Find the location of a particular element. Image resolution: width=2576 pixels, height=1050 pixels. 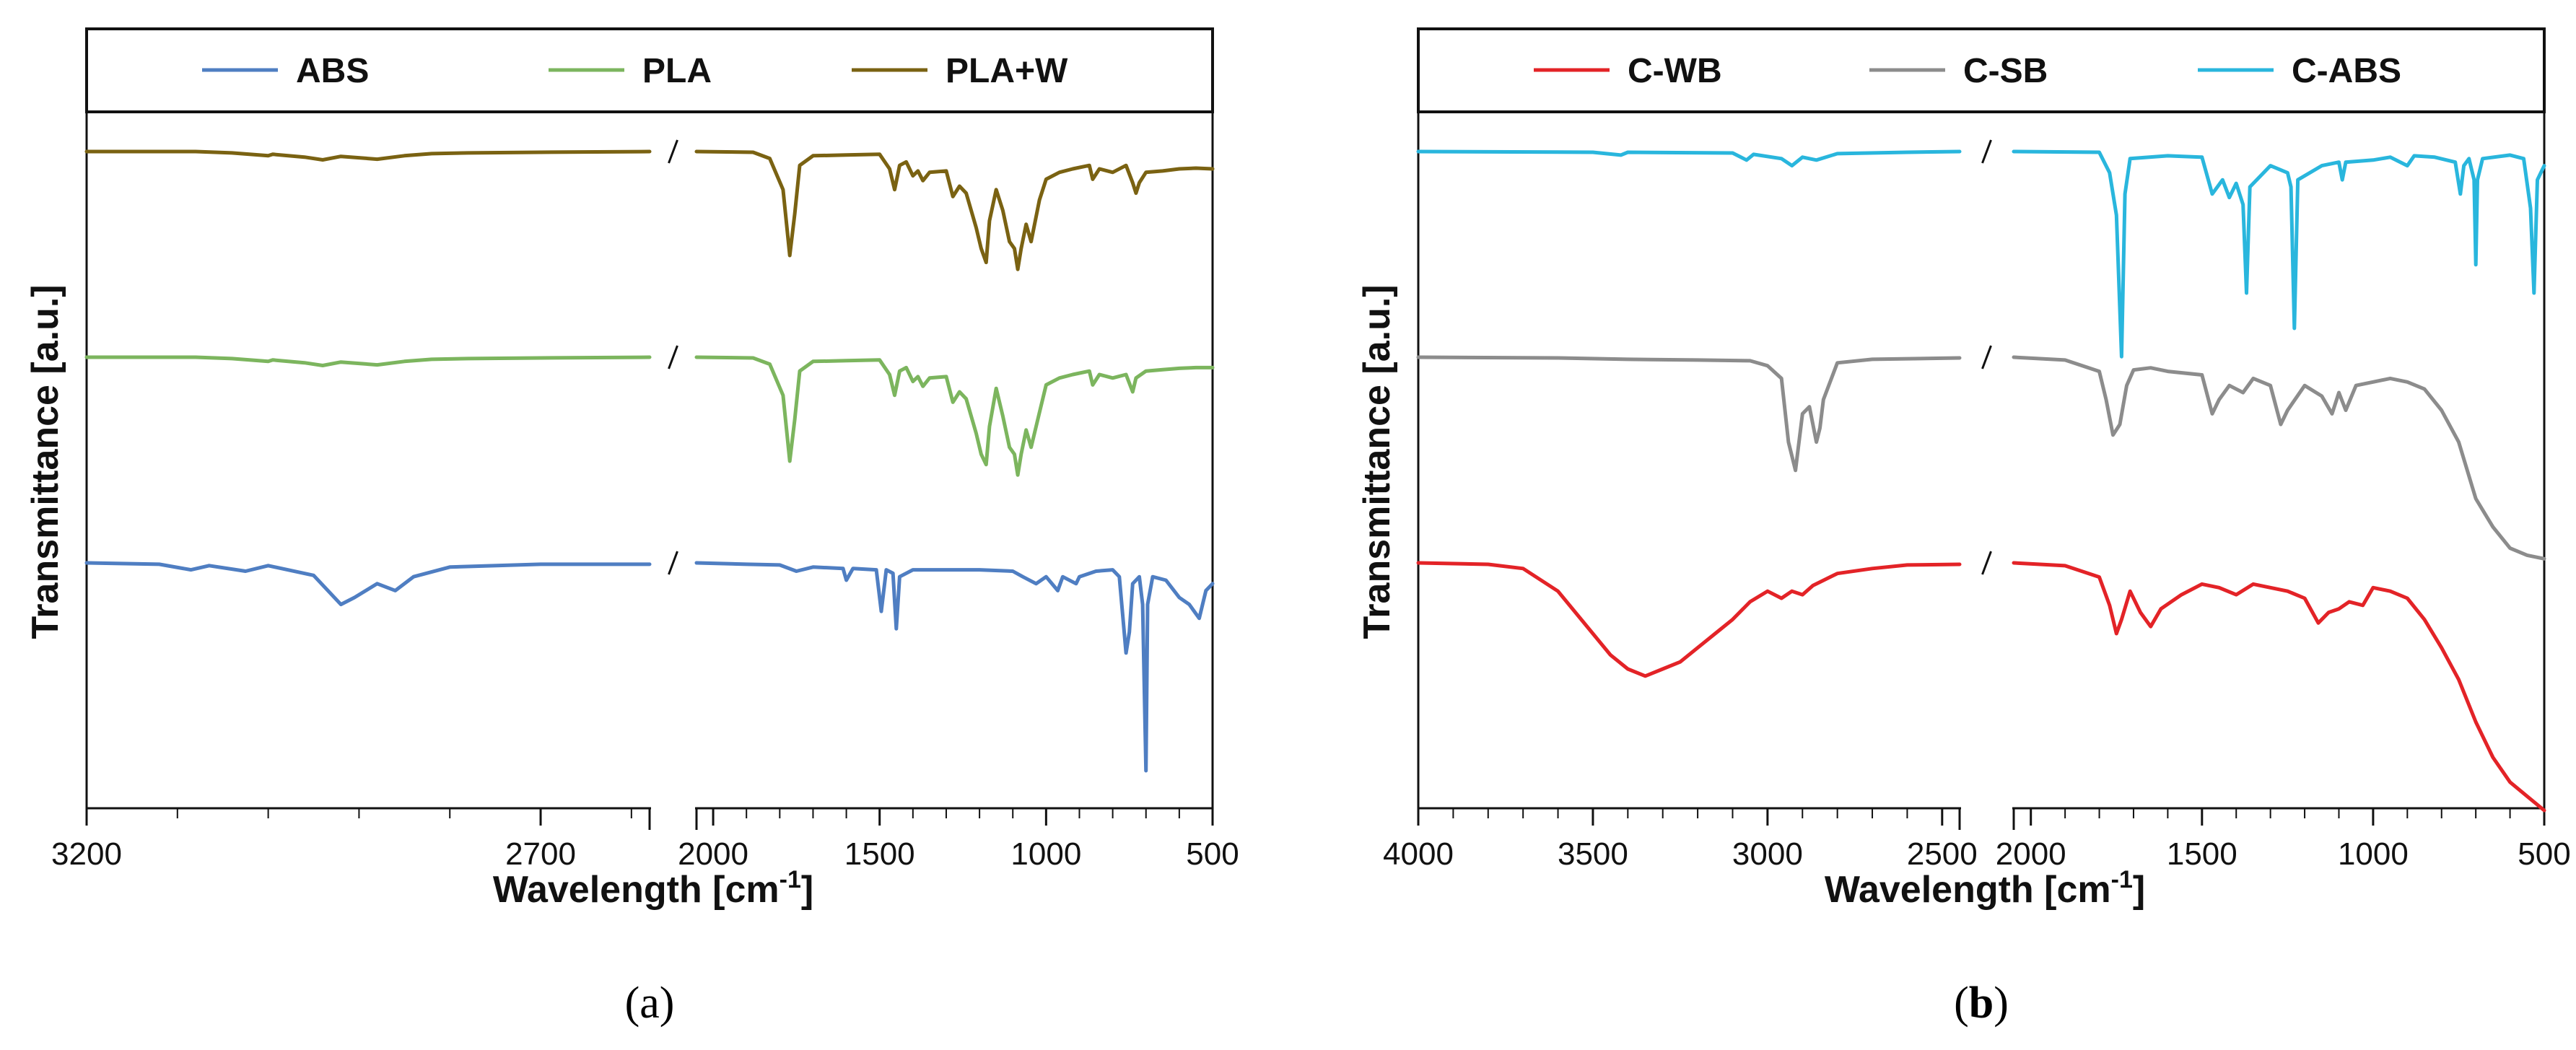

series-line-abs-seg1 is located at coordinates (954, 667).